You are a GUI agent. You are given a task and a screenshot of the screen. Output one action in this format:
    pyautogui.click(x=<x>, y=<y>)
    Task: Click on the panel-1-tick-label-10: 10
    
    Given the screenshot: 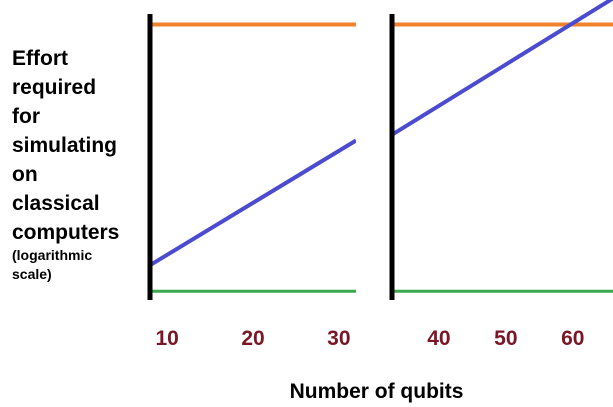 What is the action you would take?
    pyautogui.click(x=166, y=338)
    